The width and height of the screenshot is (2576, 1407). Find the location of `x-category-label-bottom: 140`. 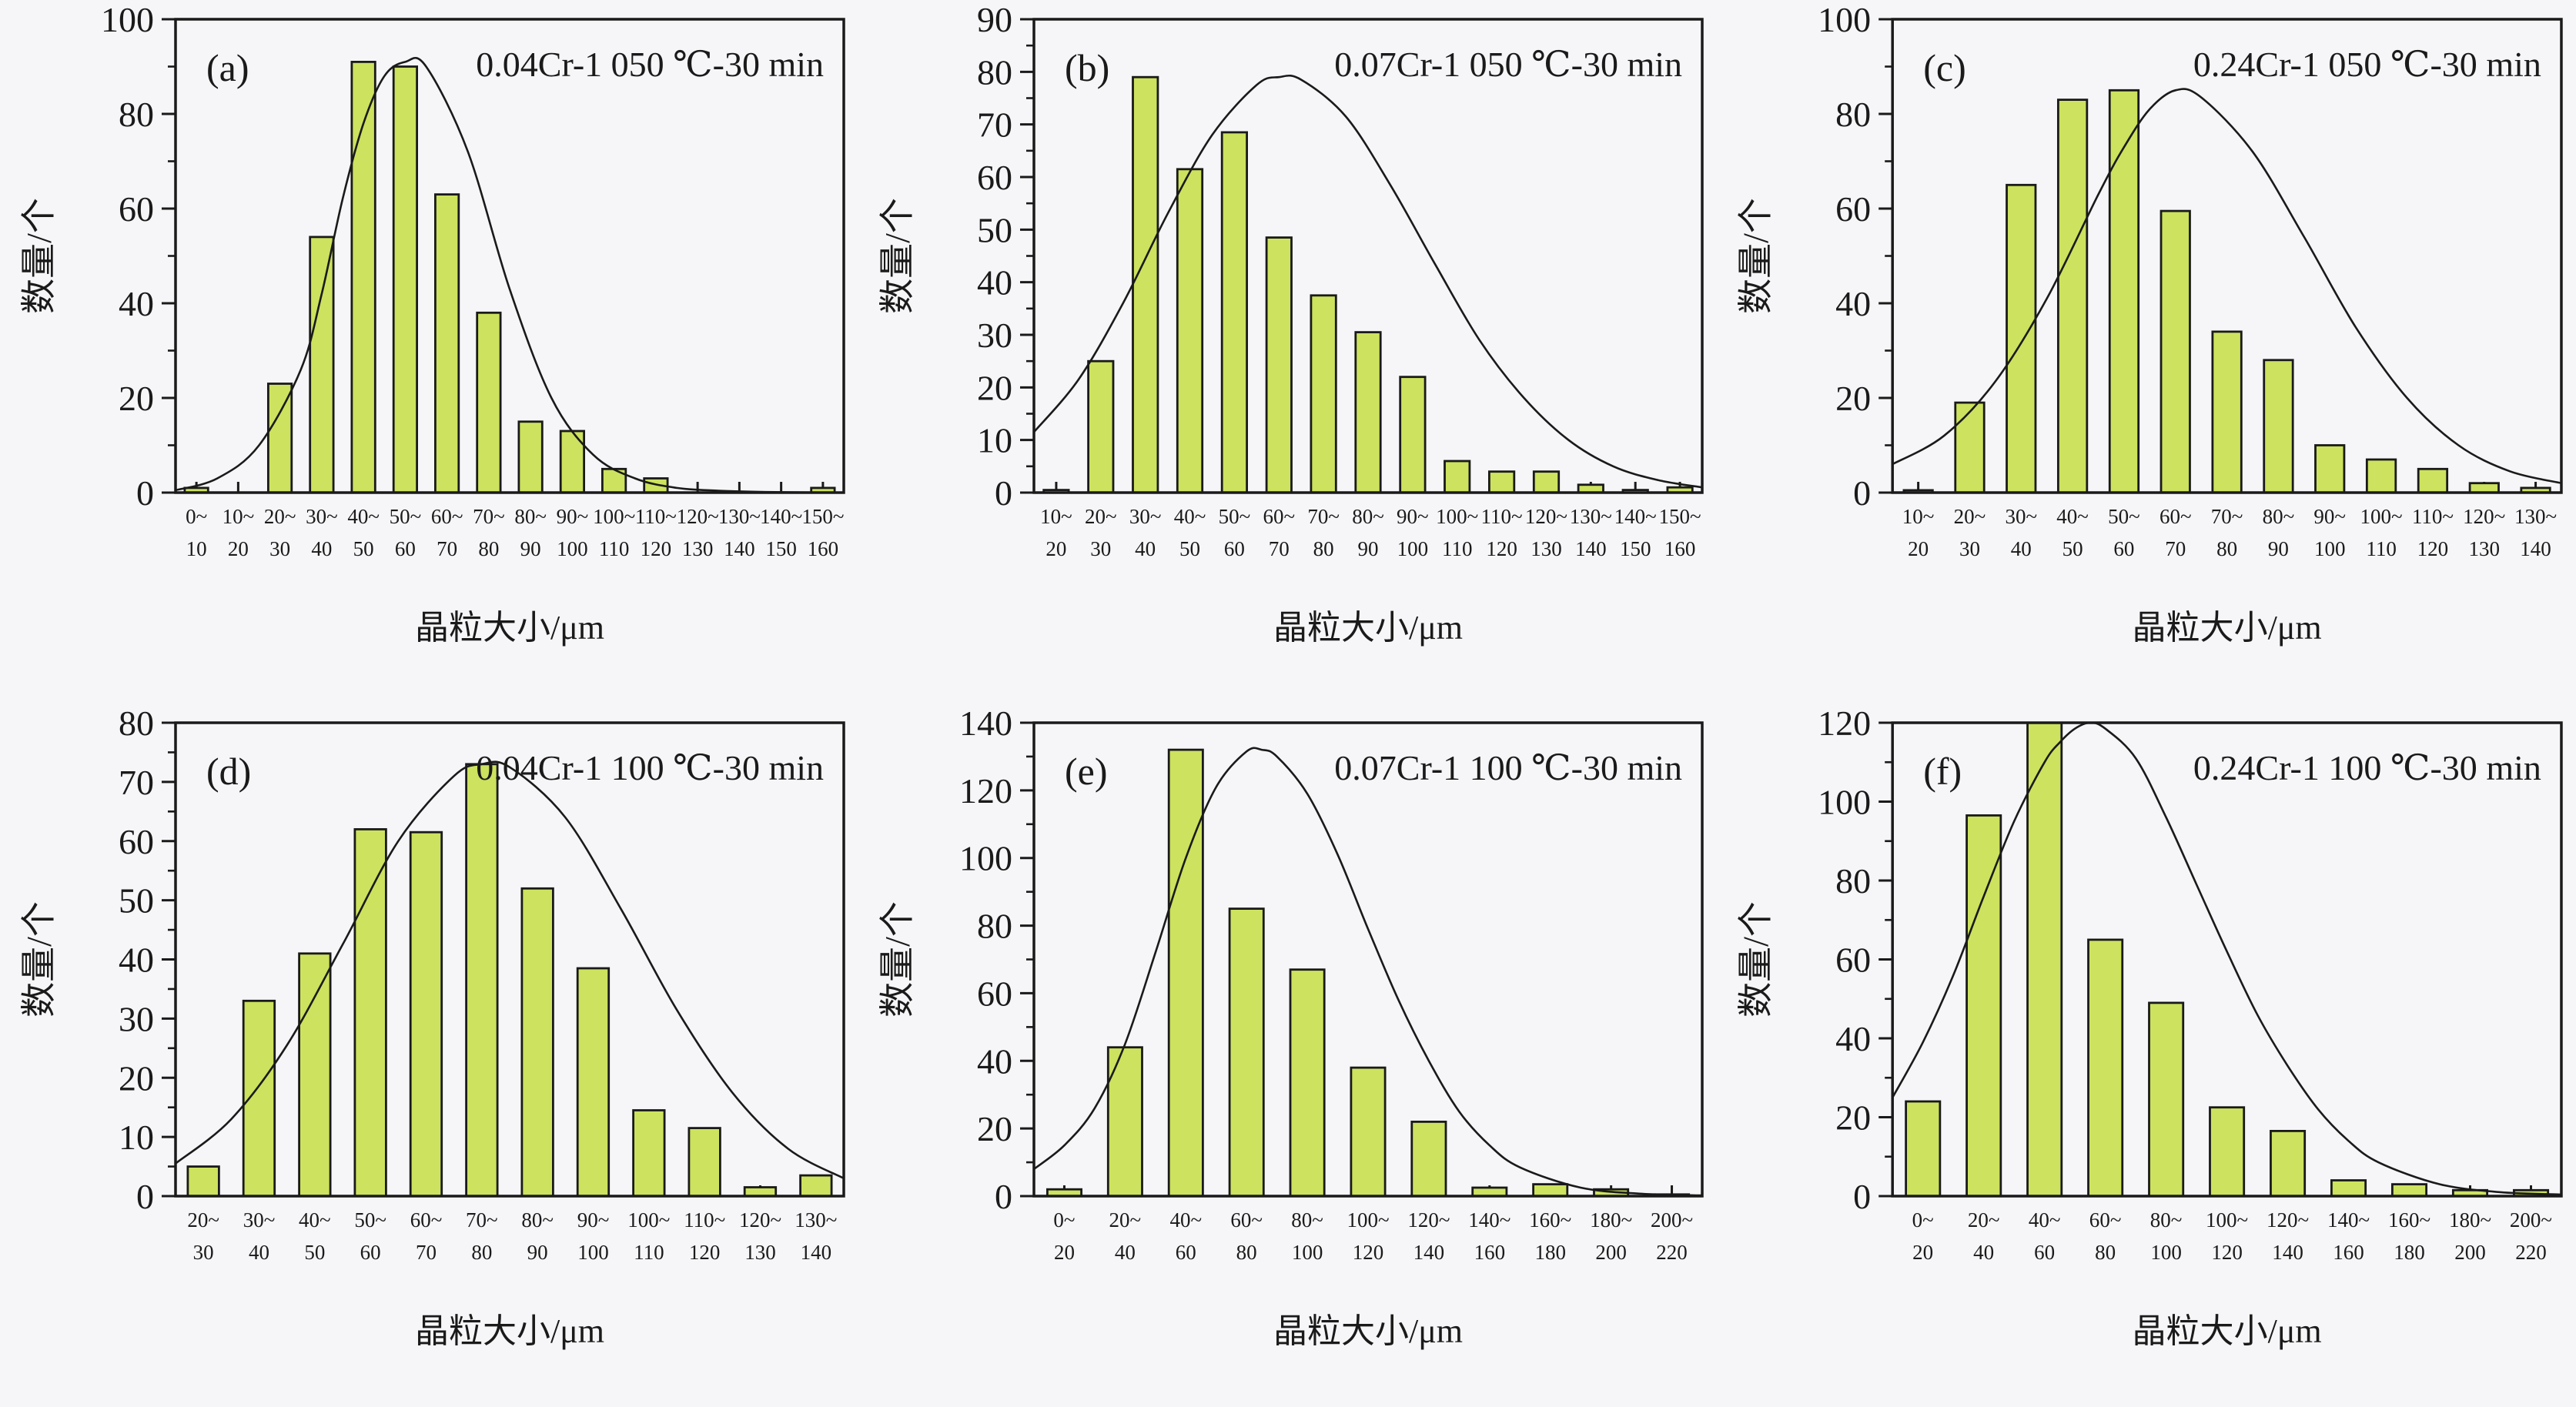

x-category-label-bottom: 140 is located at coordinates (1429, 1252).